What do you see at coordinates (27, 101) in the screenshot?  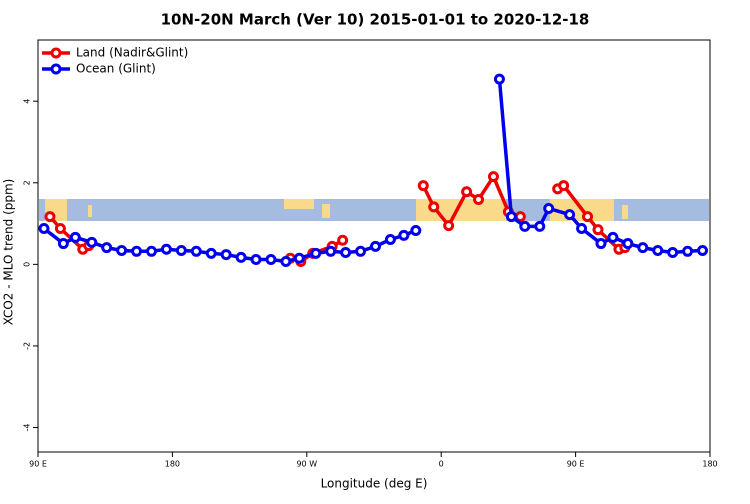 I see `y-tick-label: 4` at bounding box center [27, 101].